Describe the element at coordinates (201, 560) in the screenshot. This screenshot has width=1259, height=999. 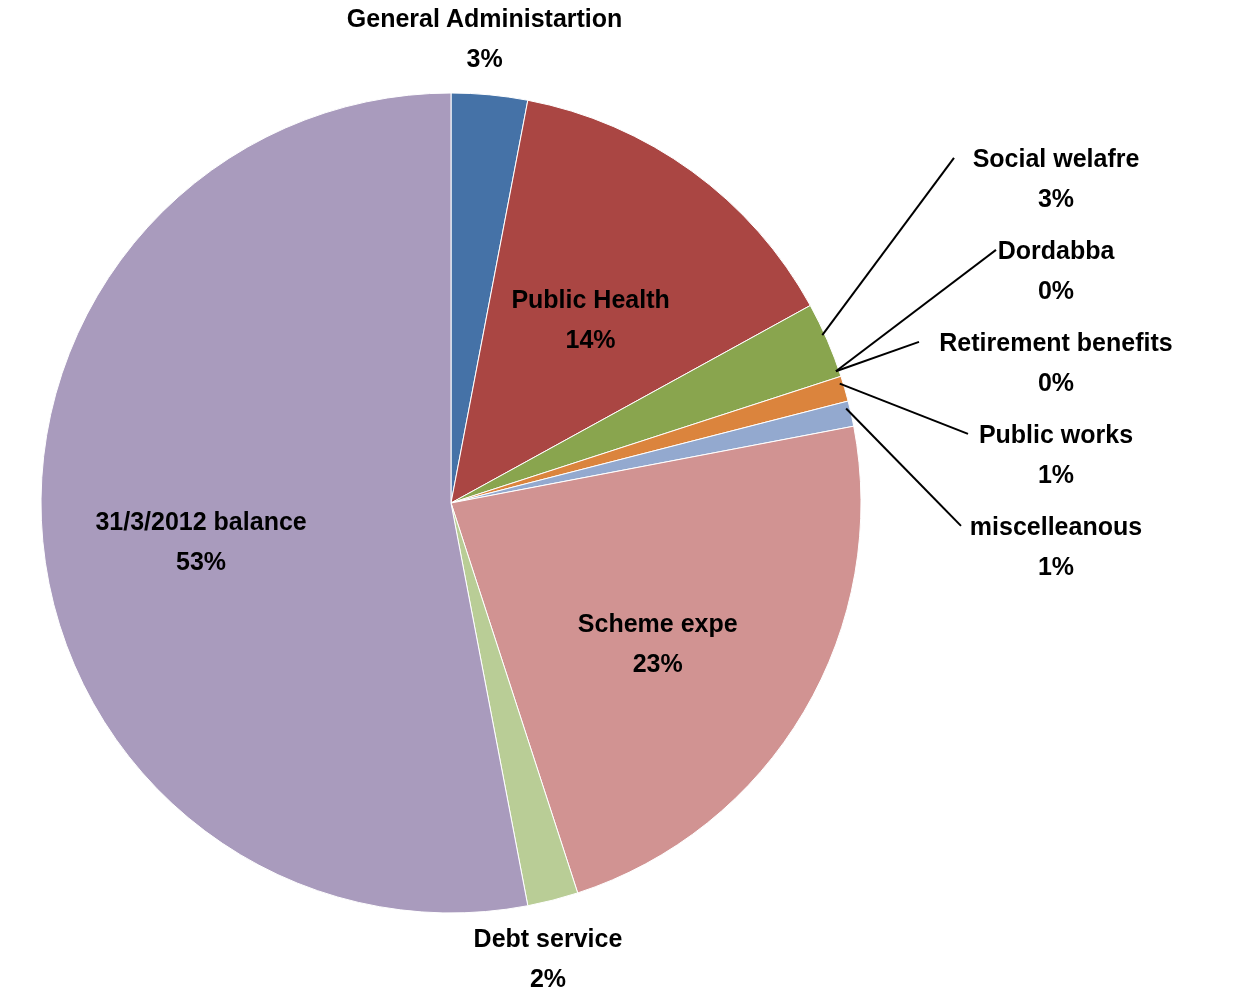
I see `data-label: 53%` at that location.